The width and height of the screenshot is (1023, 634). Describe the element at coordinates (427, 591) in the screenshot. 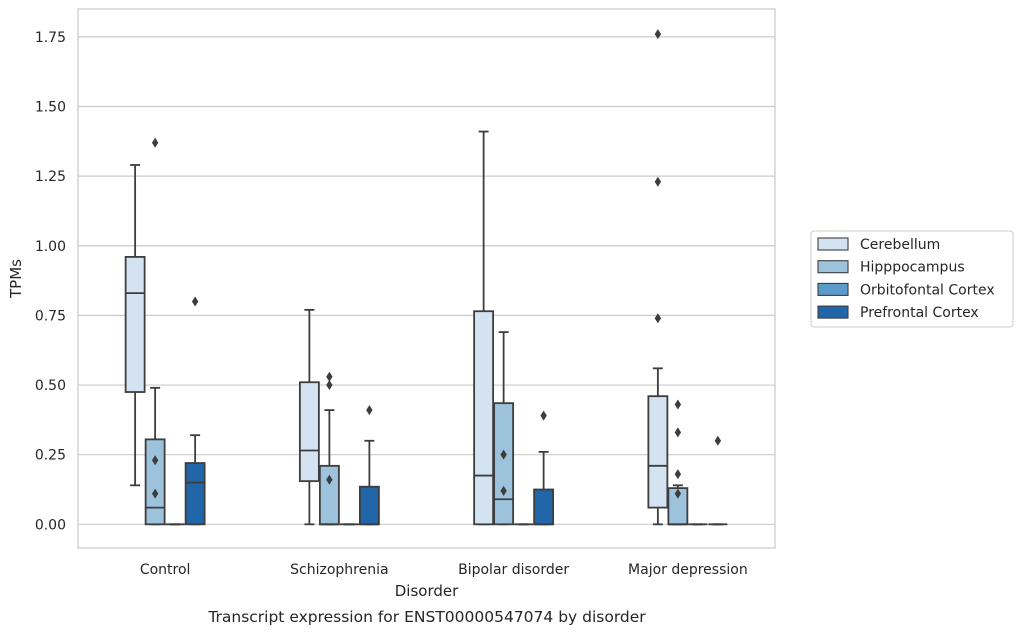

I see `x-axis-label: Disorder` at that location.